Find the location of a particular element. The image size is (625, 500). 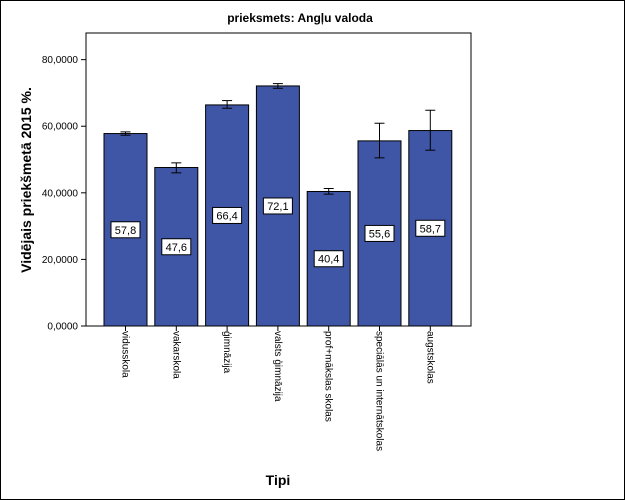

x-tick-label: prof+mākslas skolas is located at coordinates (328, 376).